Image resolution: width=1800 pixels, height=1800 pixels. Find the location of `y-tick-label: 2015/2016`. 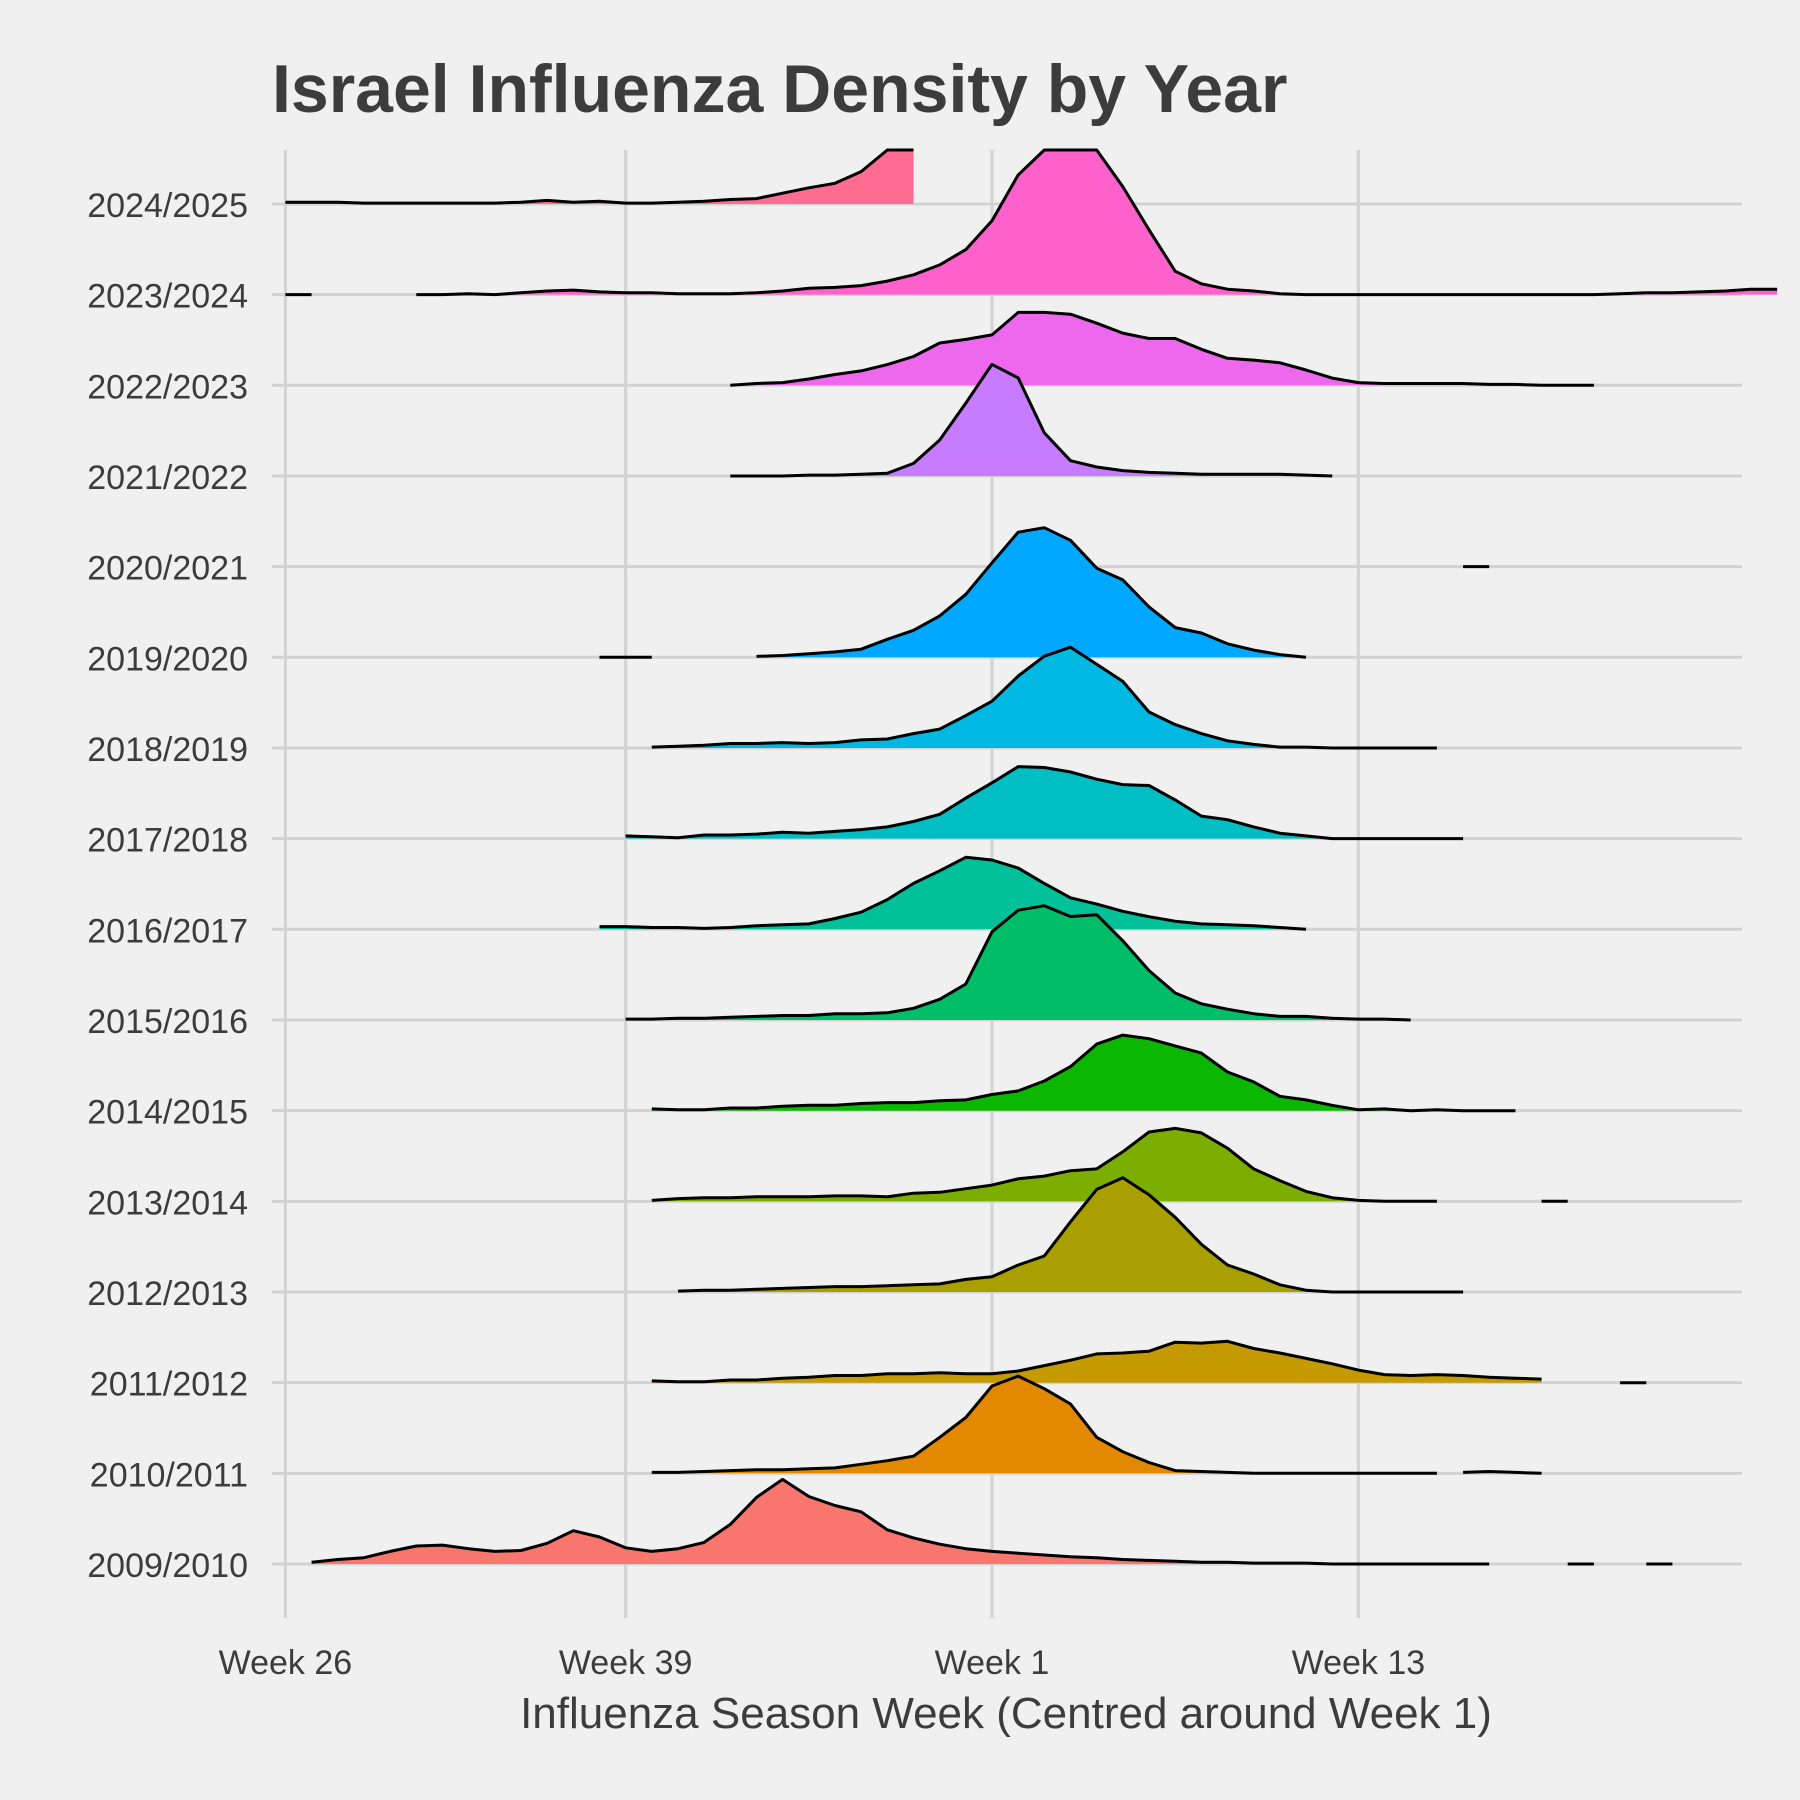

y-tick-label: 2015/2016 is located at coordinates (167, 1022).